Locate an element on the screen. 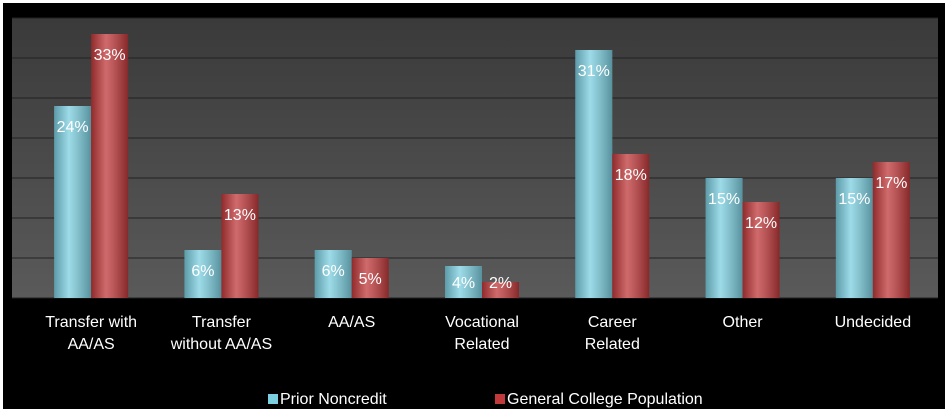  legend-label: General College Population is located at coordinates (605, 399).